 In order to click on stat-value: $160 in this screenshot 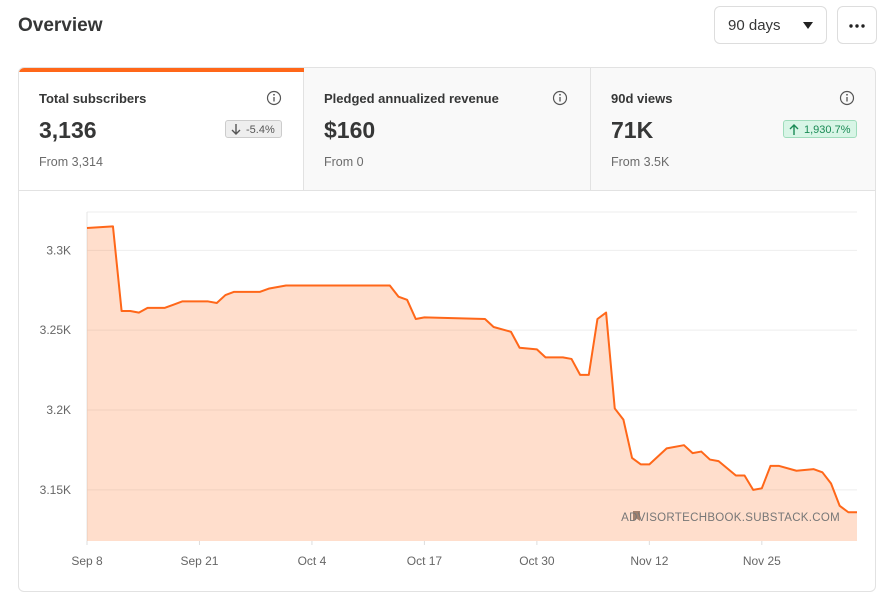, I will do `click(350, 130)`.